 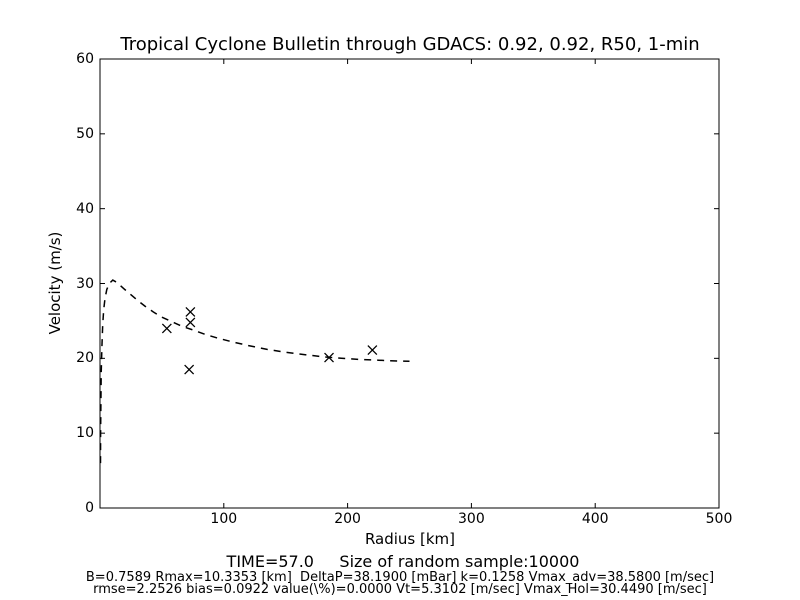 I want to click on y-tick-label: 30, so click(x=85, y=283).